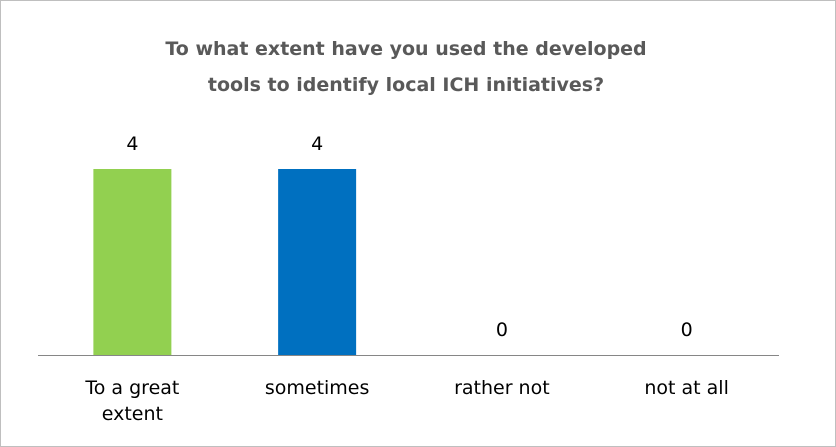  I want to click on x-tick-label: sometimes, so click(317, 388).